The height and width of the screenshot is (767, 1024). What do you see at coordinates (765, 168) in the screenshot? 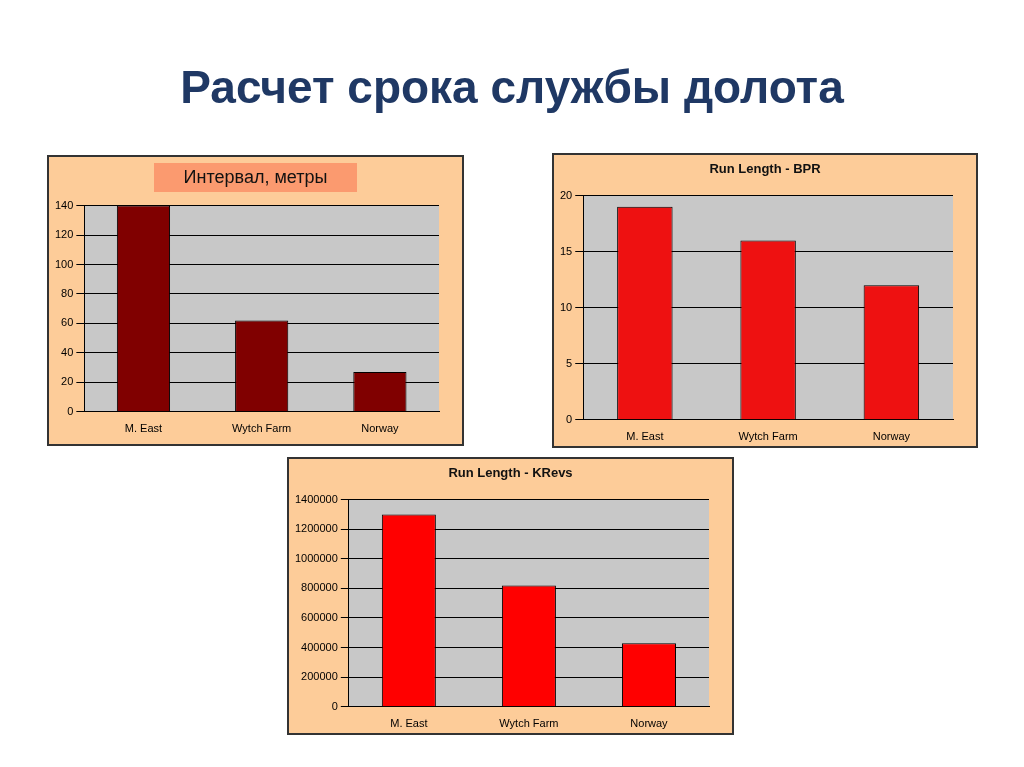
I see `chart-title: Run Length - BPR` at bounding box center [765, 168].